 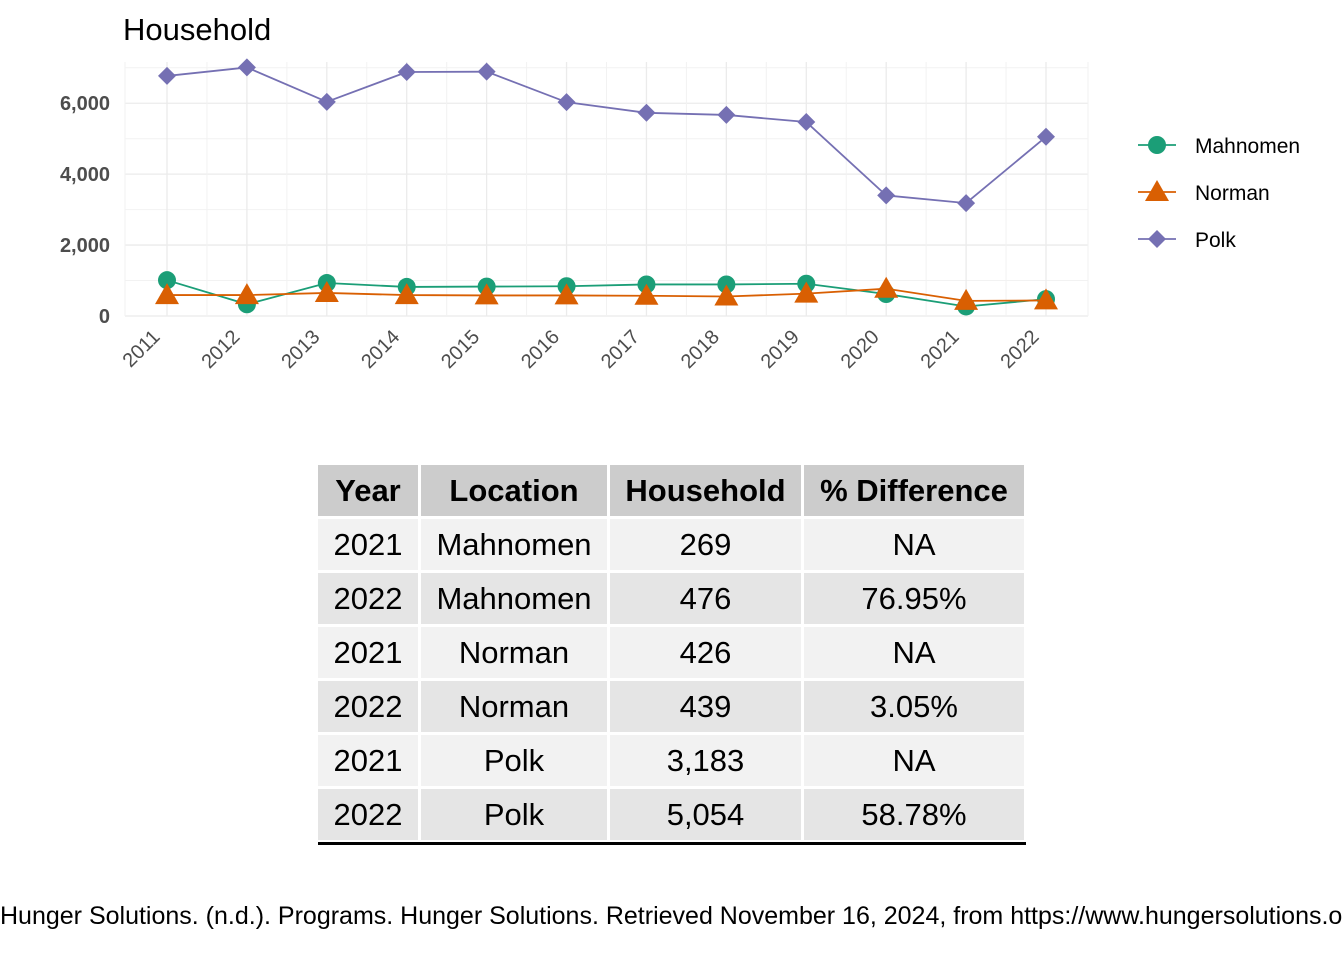 I want to click on legend-label-polk: Polk, so click(x=1215, y=240).